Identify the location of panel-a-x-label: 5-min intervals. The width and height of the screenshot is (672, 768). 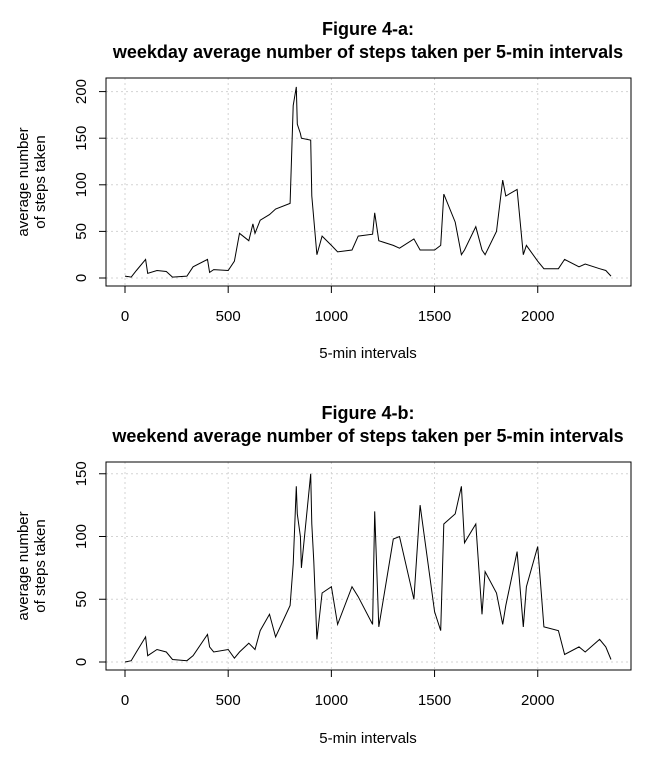
(368, 353).